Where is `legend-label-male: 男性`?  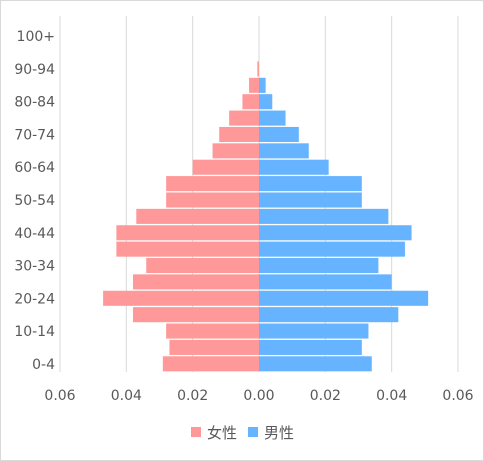
legend-label-male: 男性 is located at coordinates (279, 433).